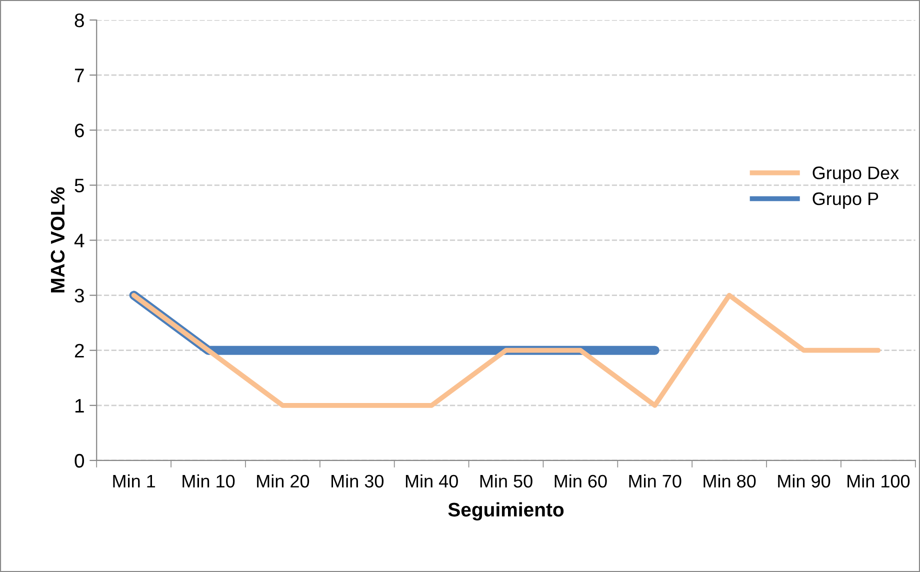  Describe the element at coordinates (57, 239) in the screenshot. I see `y-axis-title: MAC VOL%` at that location.